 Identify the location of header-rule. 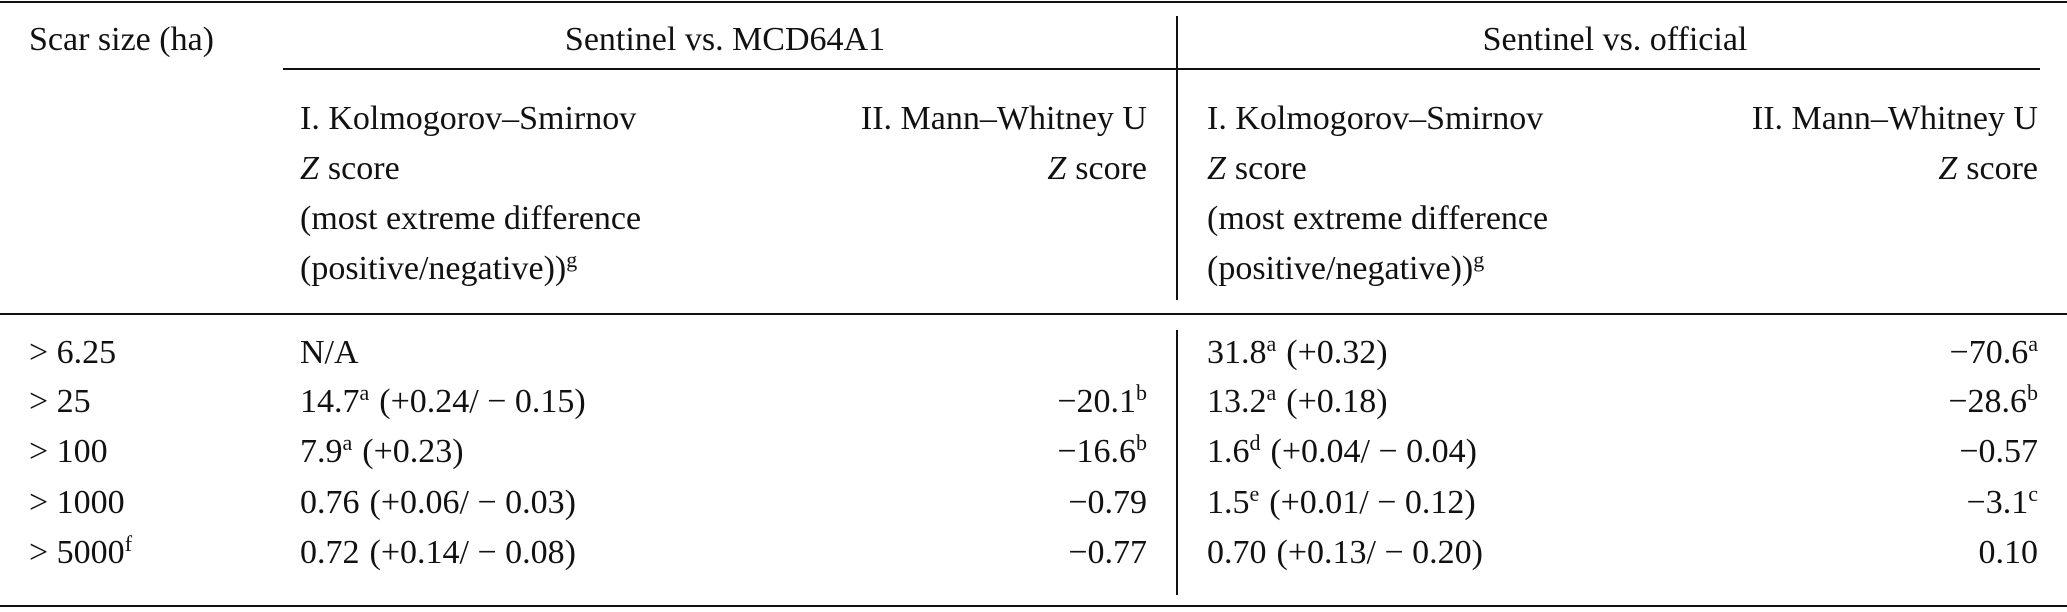
(1033, 314).